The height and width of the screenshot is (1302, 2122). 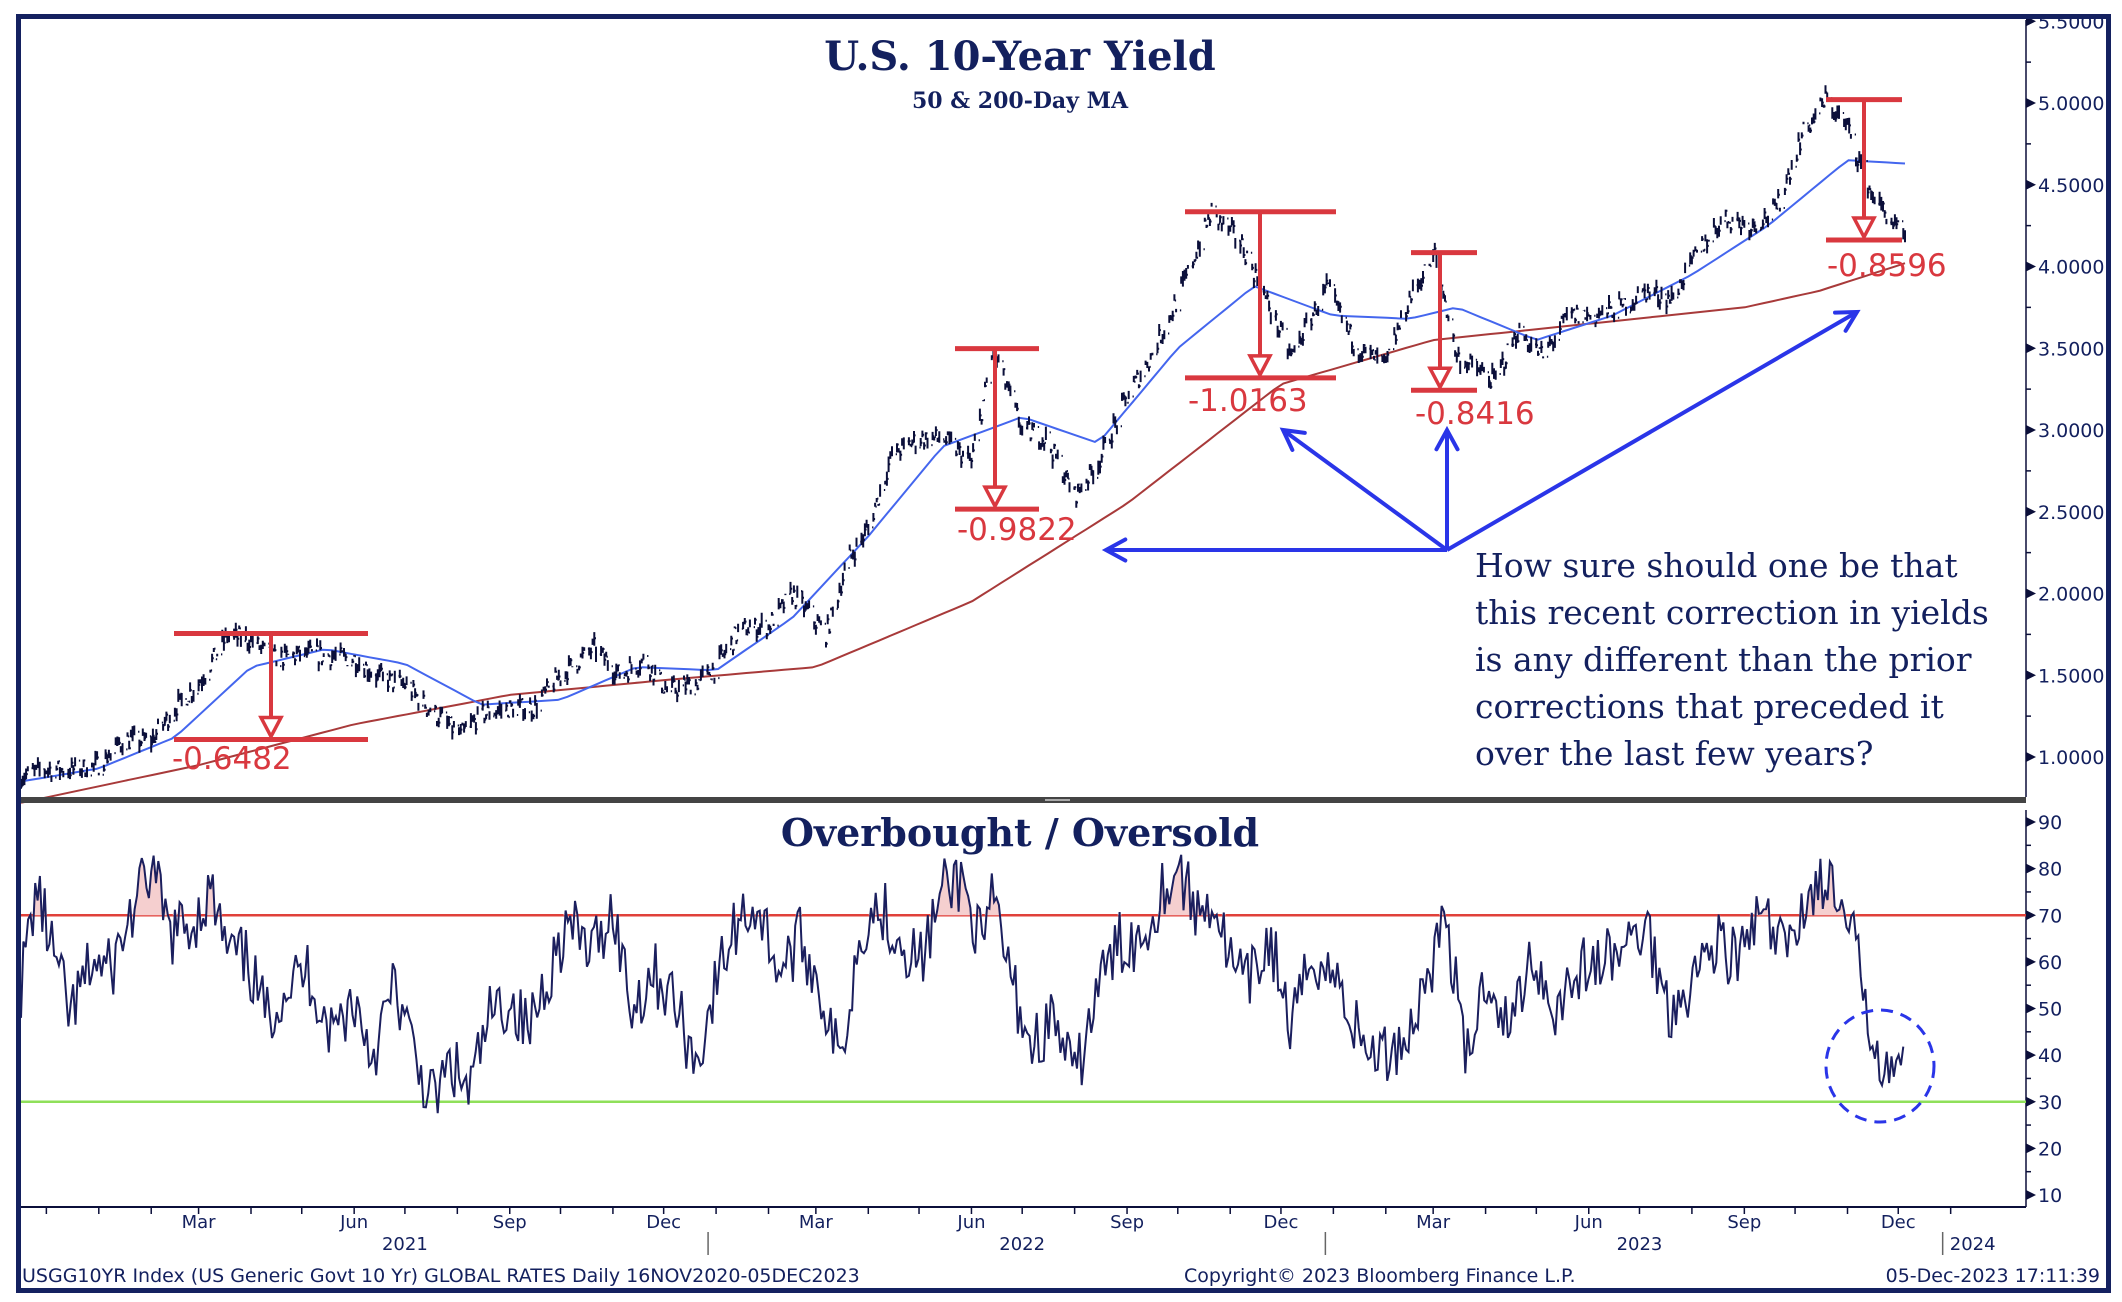 What do you see at coordinates (2071, 349) in the screenshot?
I see `yield-tick-label: 3.5000` at bounding box center [2071, 349].